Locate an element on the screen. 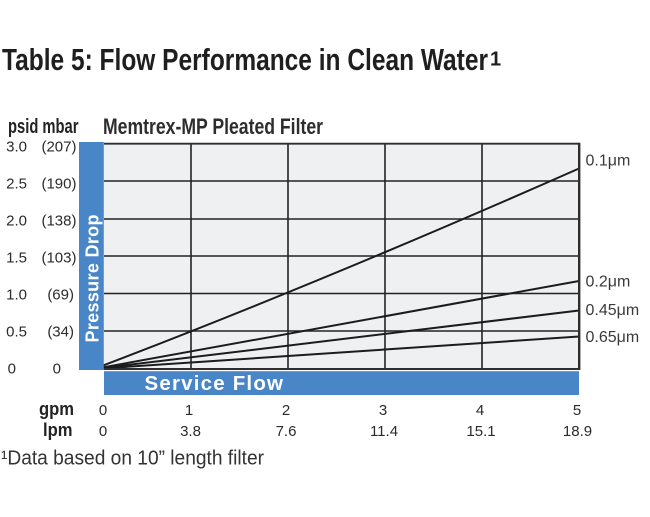 The width and height of the screenshot is (650, 517). svg-text: (34) is located at coordinates (60, 332).